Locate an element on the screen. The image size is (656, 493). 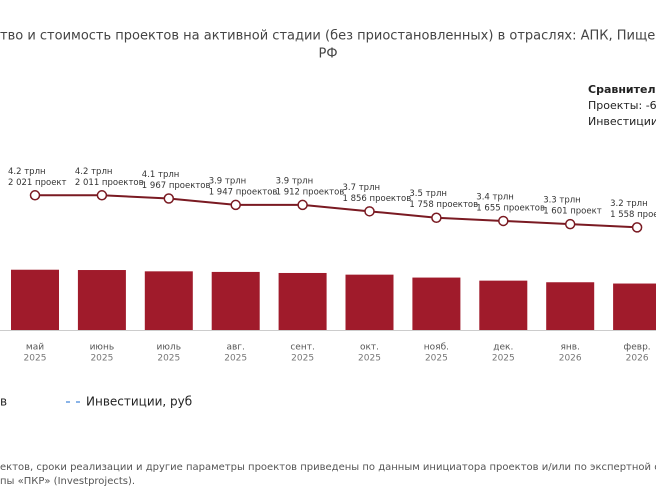
x-tick-label: авг. is located at coordinates (235, 348).